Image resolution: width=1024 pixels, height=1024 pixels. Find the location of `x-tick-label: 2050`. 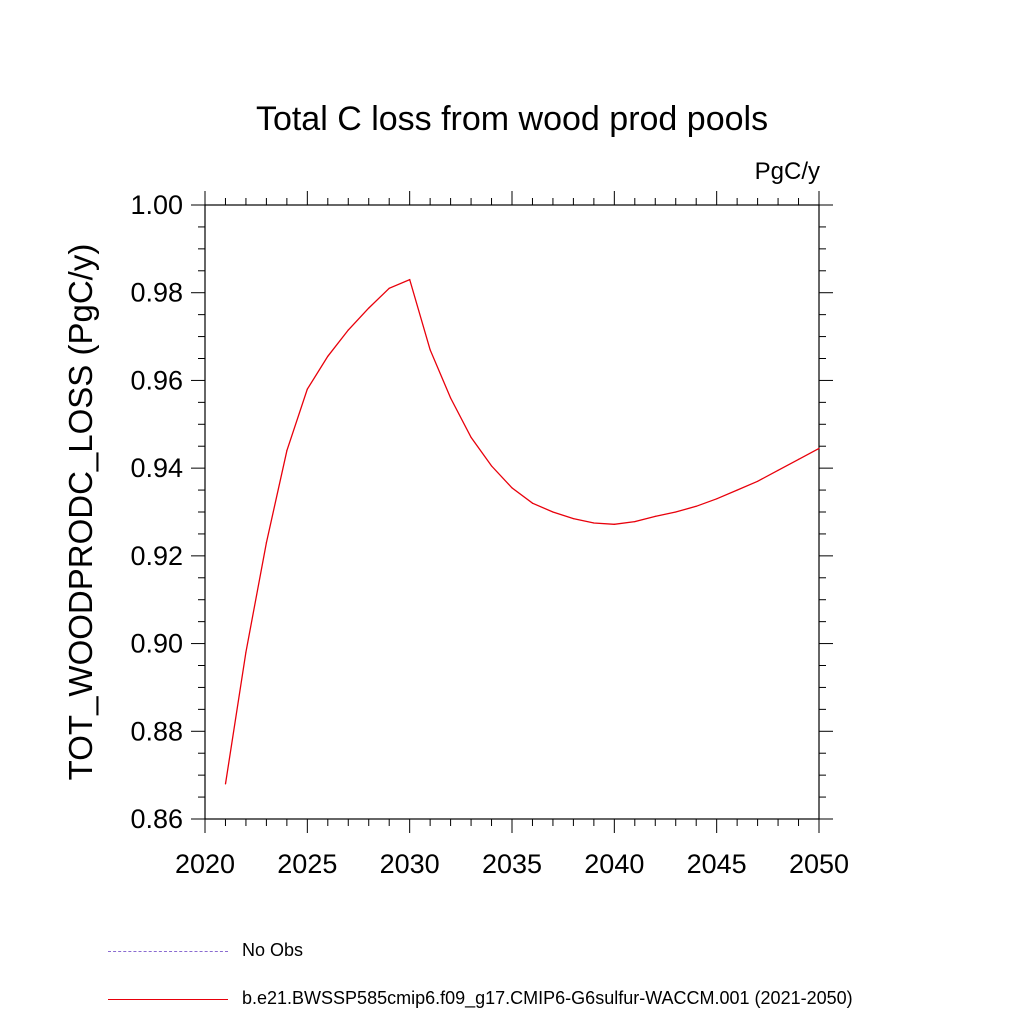

x-tick-label: 2050 is located at coordinates (819, 864).